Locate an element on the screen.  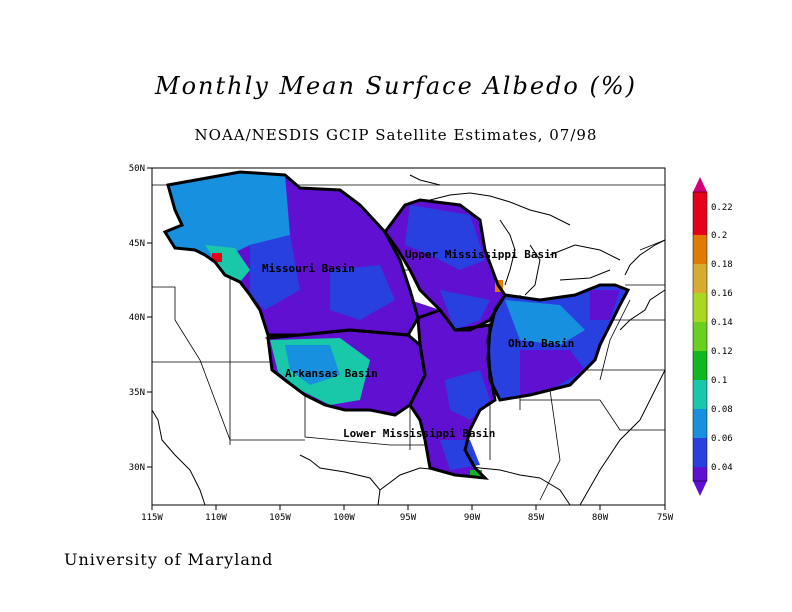
x-tick-label: 75W is located at coordinates (665, 518).